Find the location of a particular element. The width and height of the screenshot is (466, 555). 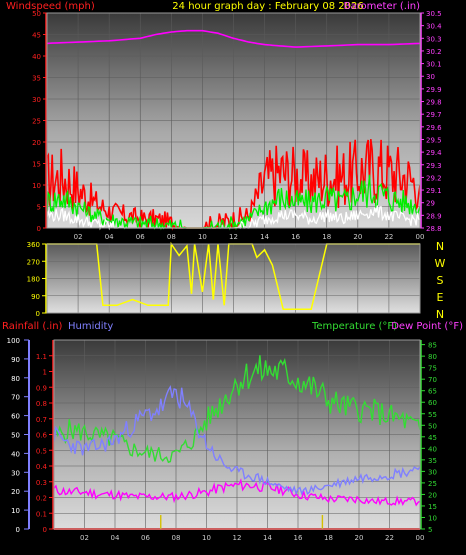

humidity-tick-label: 80 is located at coordinates (15, 379).